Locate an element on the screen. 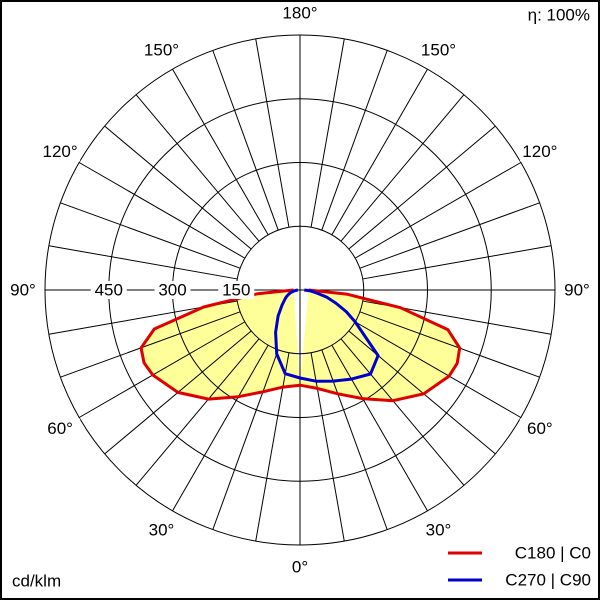 The height and width of the screenshot is (600, 600). angle-tick-label: 180° is located at coordinates (299, 12).